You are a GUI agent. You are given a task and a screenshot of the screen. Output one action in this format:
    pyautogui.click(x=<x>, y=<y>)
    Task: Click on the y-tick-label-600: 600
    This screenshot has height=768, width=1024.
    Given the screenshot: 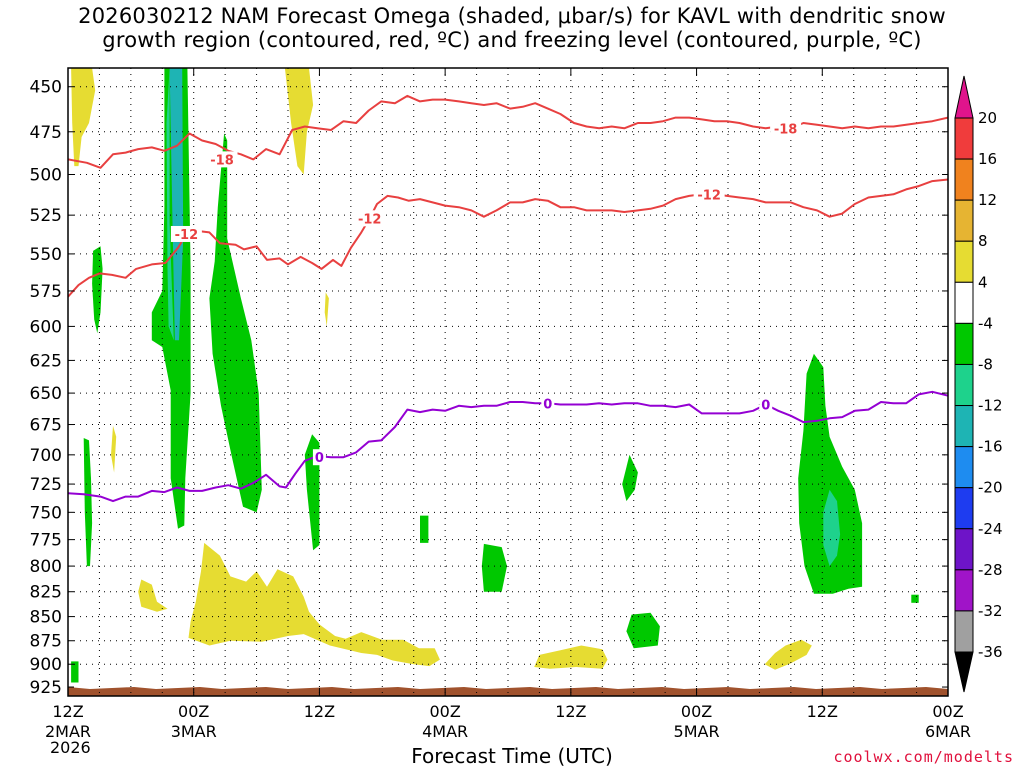 What is the action you would take?
    pyautogui.click(x=46, y=327)
    